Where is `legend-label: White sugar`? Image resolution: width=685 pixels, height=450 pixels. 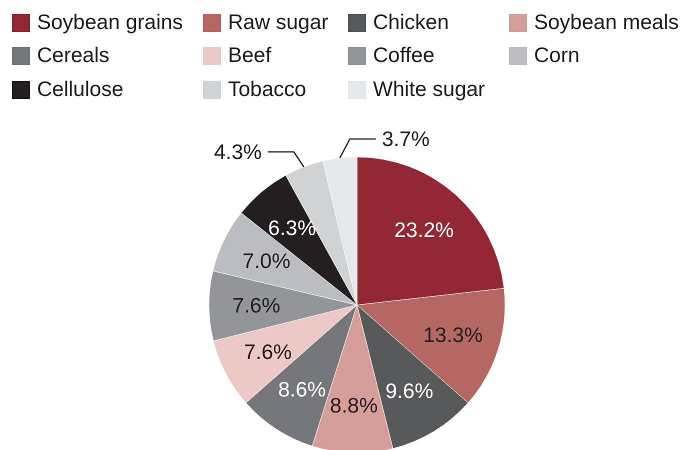 legend-label: White sugar is located at coordinates (429, 90).